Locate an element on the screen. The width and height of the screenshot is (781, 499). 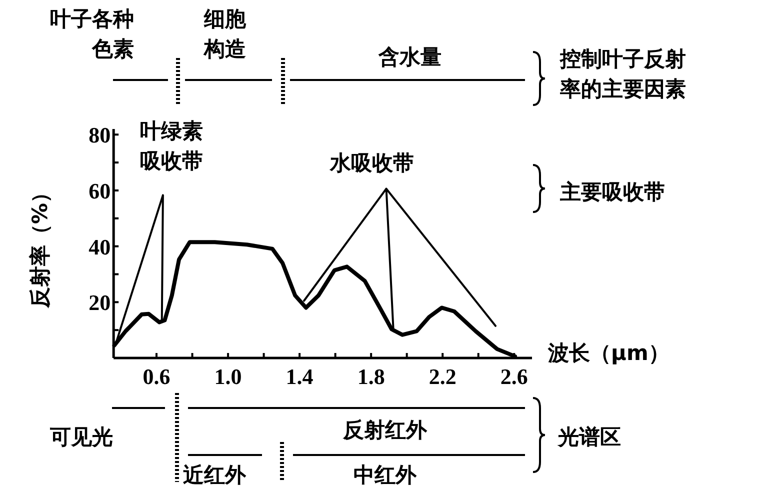
text: 可见光 is located at coordinates (81, 437).